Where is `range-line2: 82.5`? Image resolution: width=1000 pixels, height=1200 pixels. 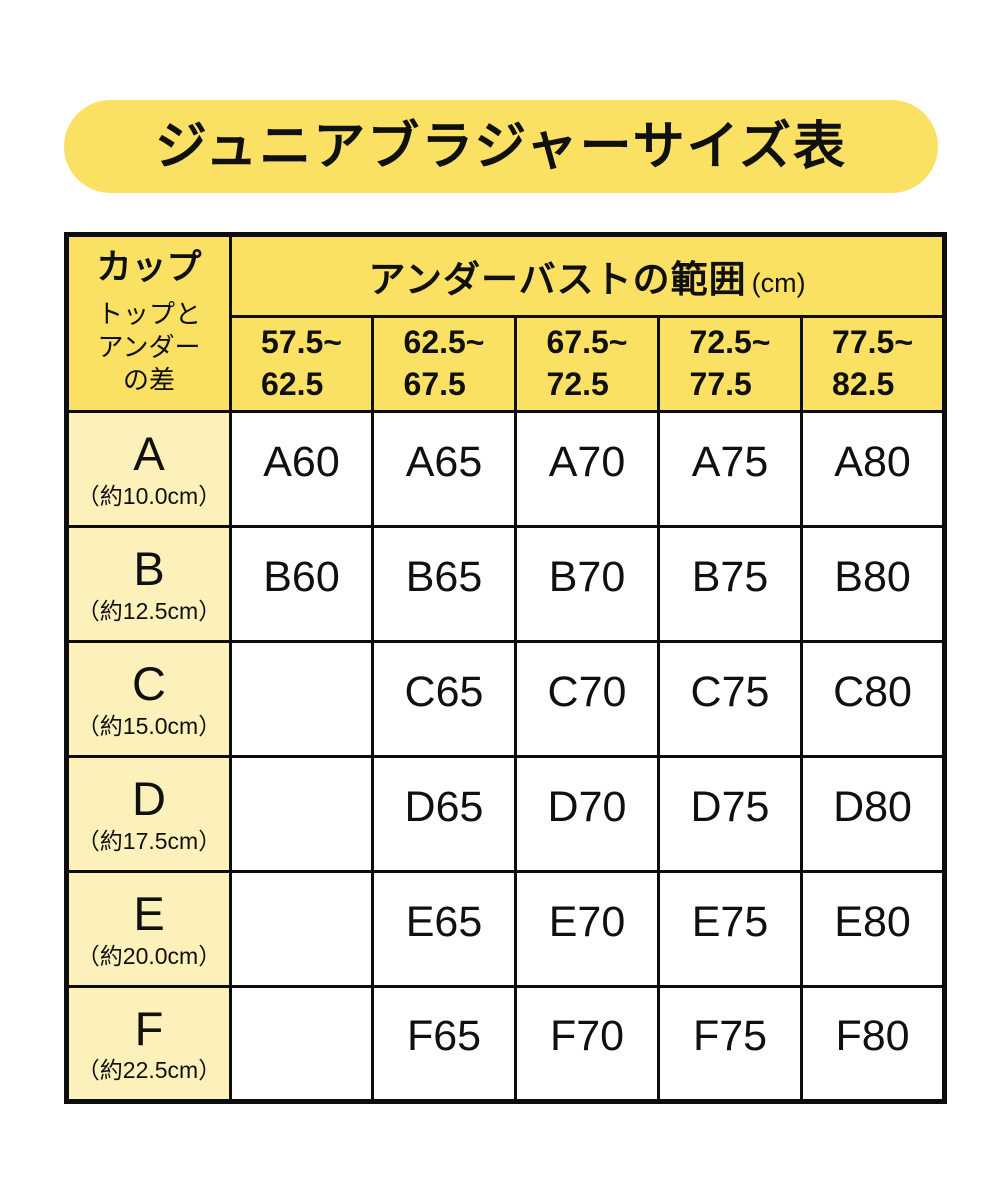
range-line2: 82.5 is located at coordinates (863, 384).